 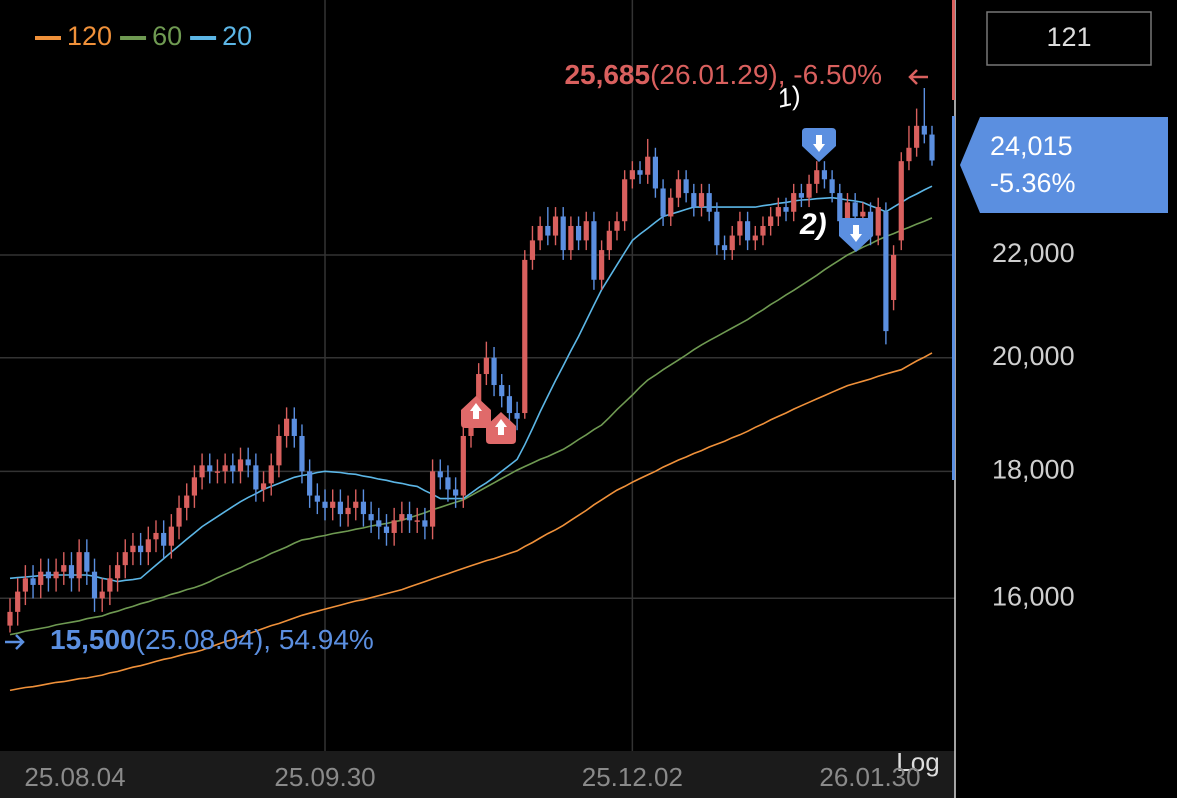 What do you see at coordinates (212, 639) in the screenshot?
I see `min-annotation: 15,500(25.08.04), 54.94%` at bounding box center [212, 639].